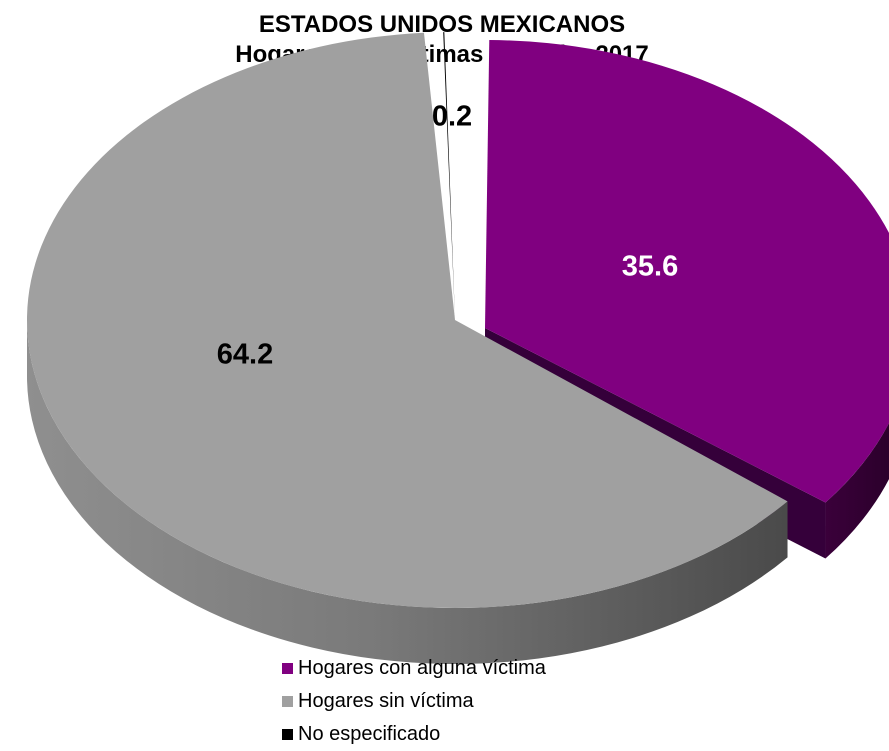 This screenshot has width=889, height=751. I want to click on slice-no-especificado, so click(449, 176).